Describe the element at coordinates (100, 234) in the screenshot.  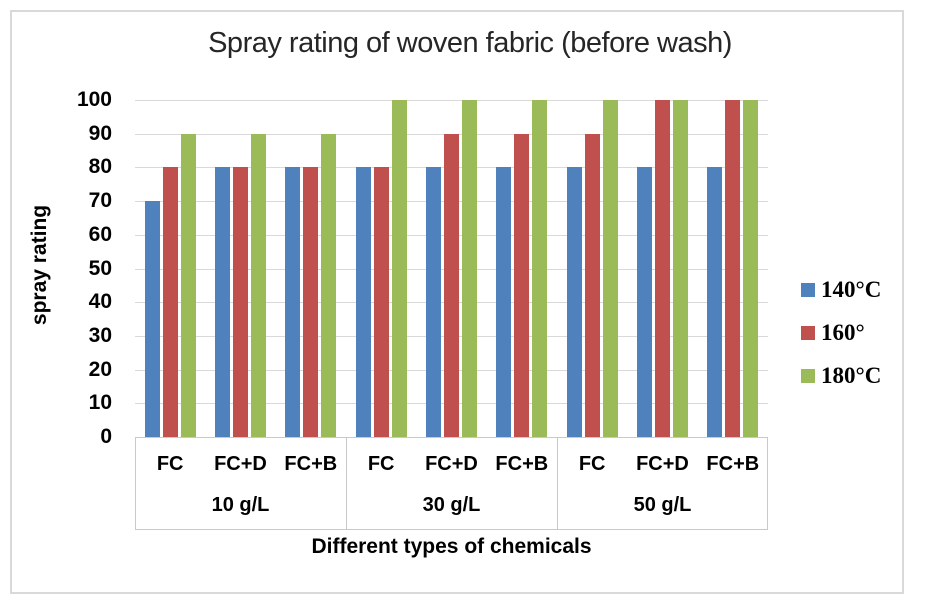
I see `y-tick-label: 60` at that location.